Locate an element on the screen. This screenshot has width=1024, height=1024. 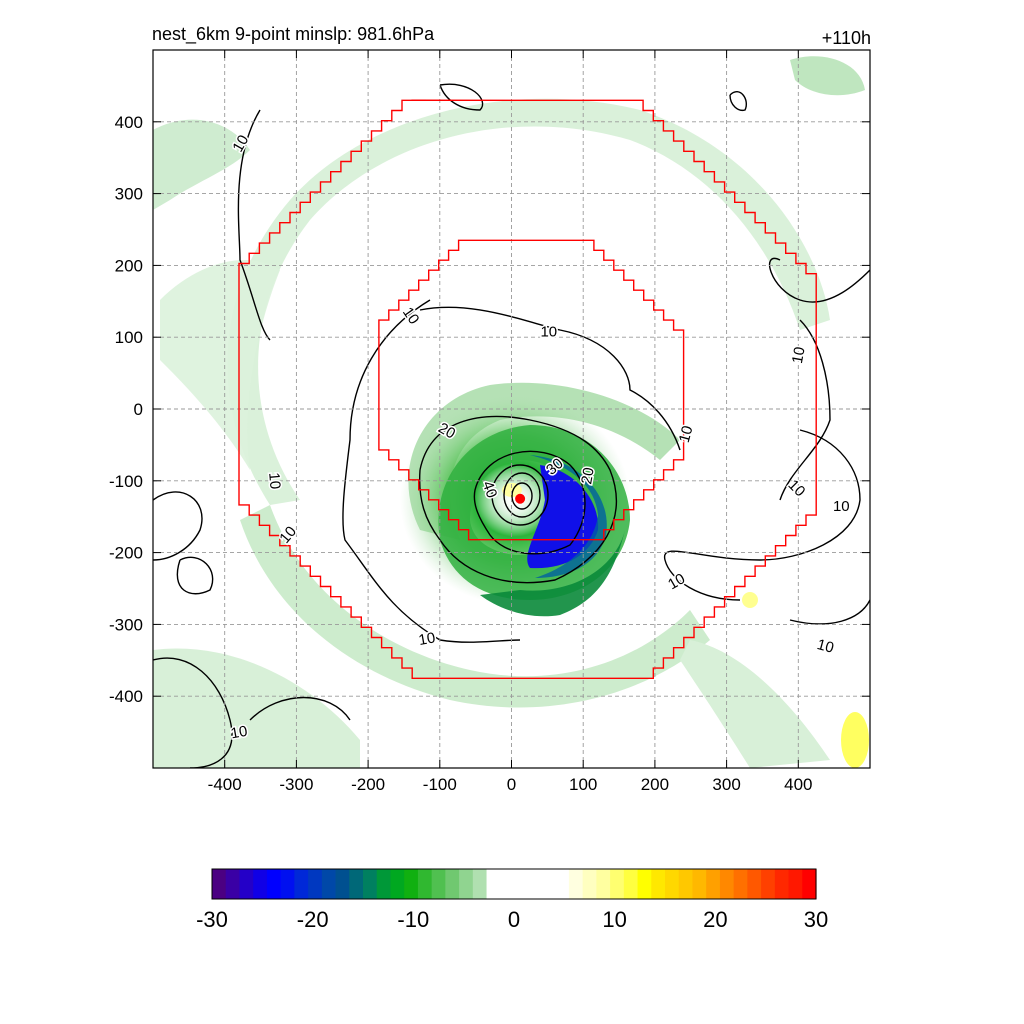
x-tick-label: -400 is located at coordinates (225, 784).